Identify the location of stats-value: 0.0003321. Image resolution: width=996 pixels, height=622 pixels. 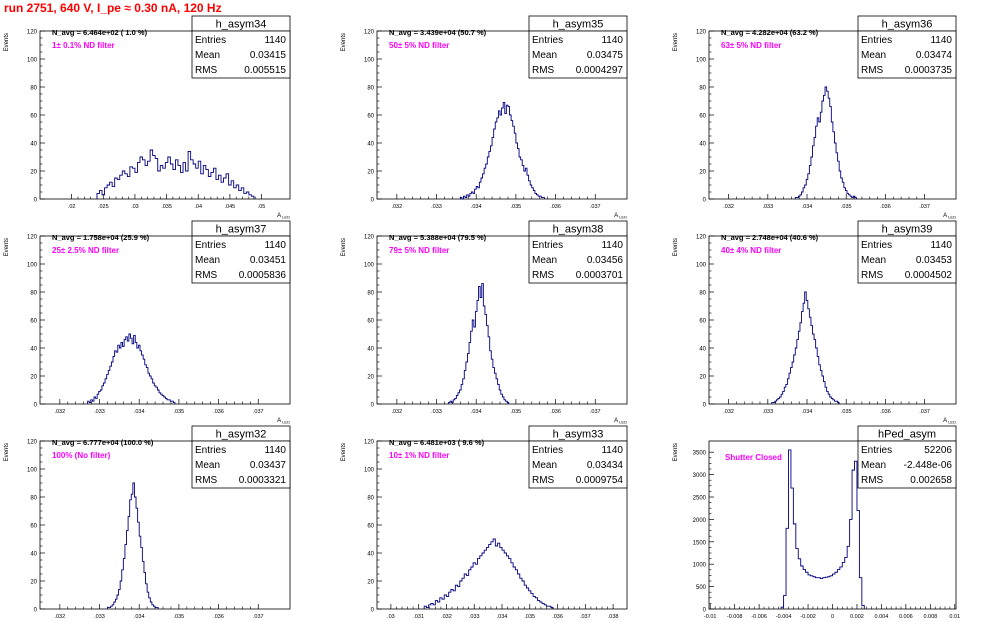
(263, 480).